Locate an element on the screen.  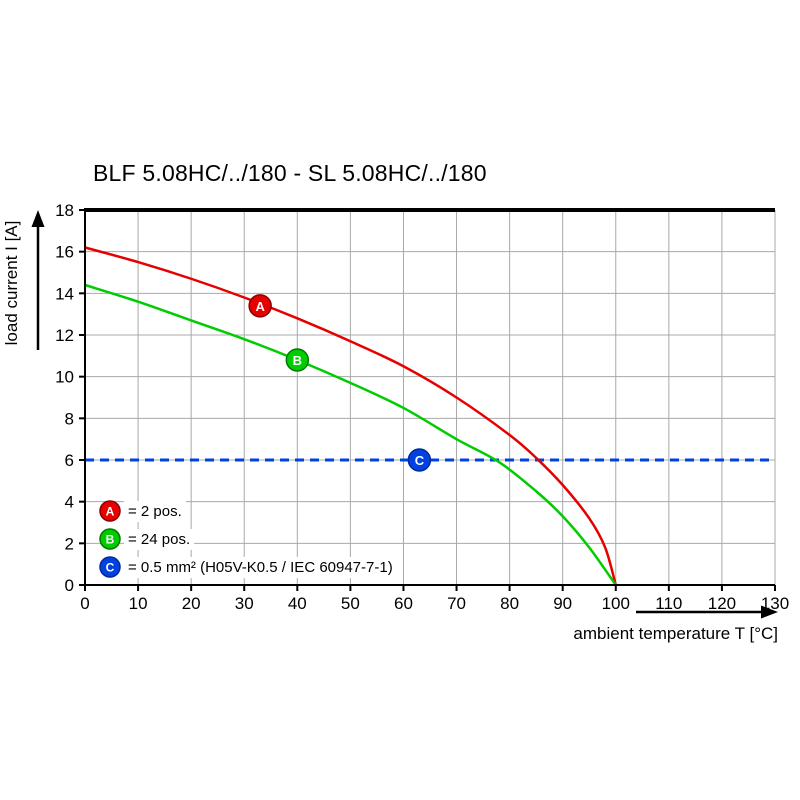
curve-marker-letter-B: B is located at coordinates (297, 360).